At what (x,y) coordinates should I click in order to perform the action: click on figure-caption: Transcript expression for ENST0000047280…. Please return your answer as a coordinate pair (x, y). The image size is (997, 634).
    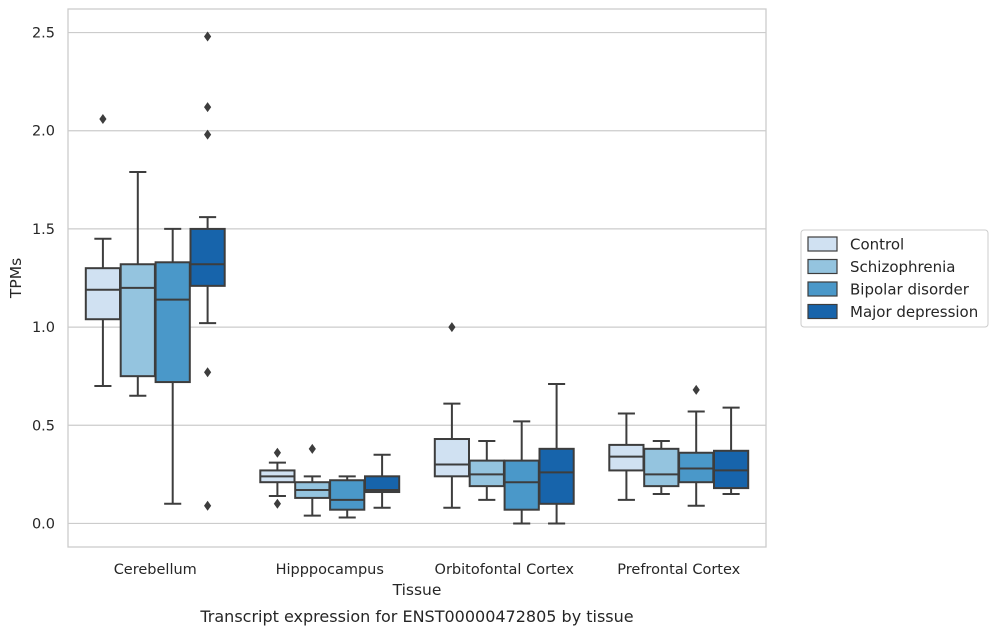
    Looking at the image, I should click on (416, 616).